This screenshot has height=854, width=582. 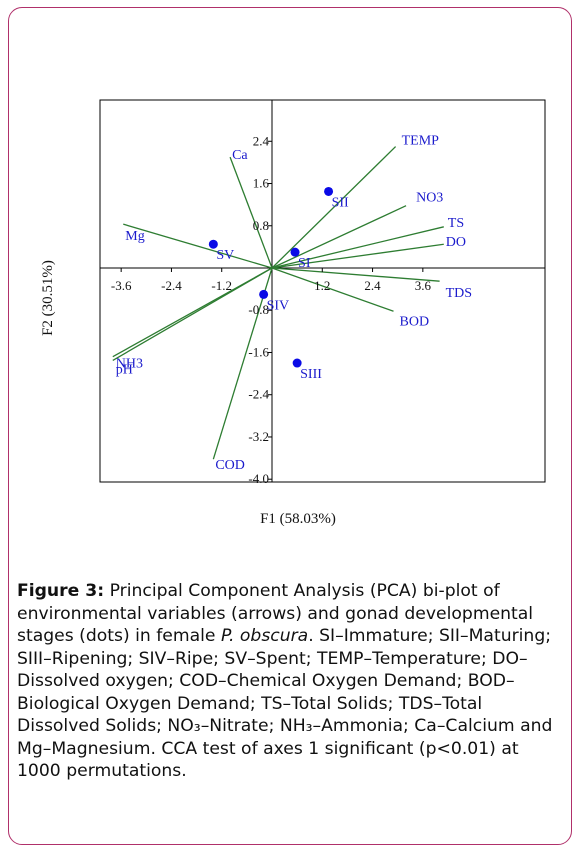 What do you see at coordinates (459, 293) in the screenshot?
I see `variable-label: TDS` at bounding box center [459, 293].